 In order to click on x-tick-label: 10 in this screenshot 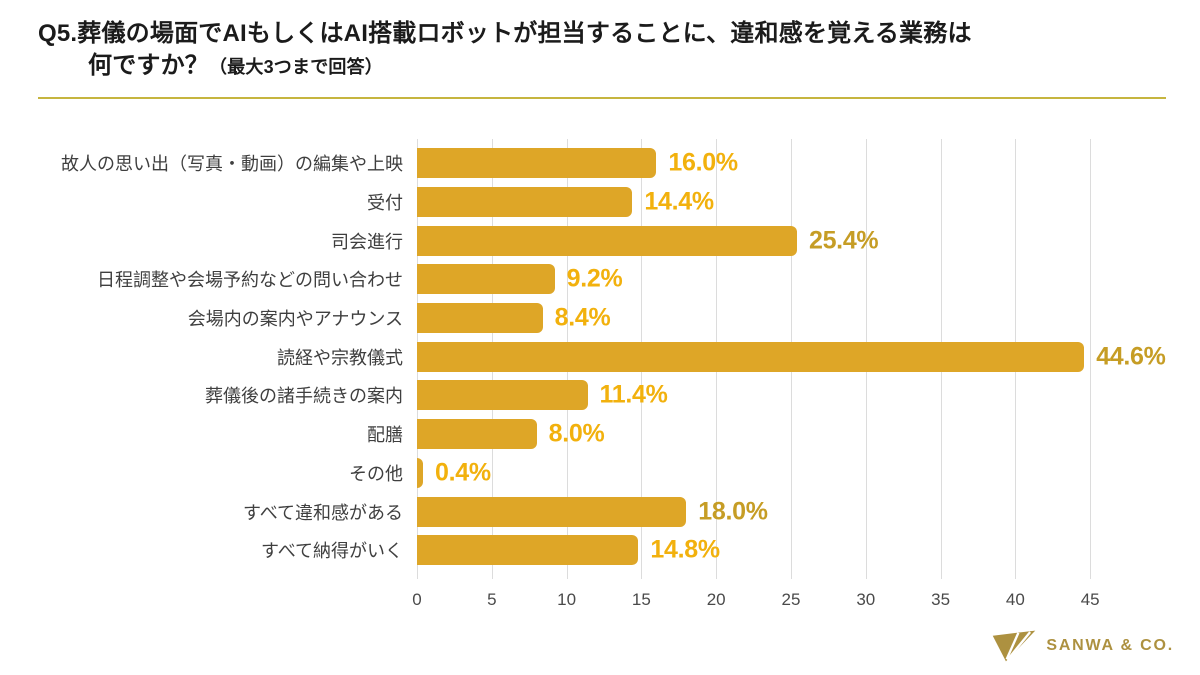, I will do `click(567, 599)`.